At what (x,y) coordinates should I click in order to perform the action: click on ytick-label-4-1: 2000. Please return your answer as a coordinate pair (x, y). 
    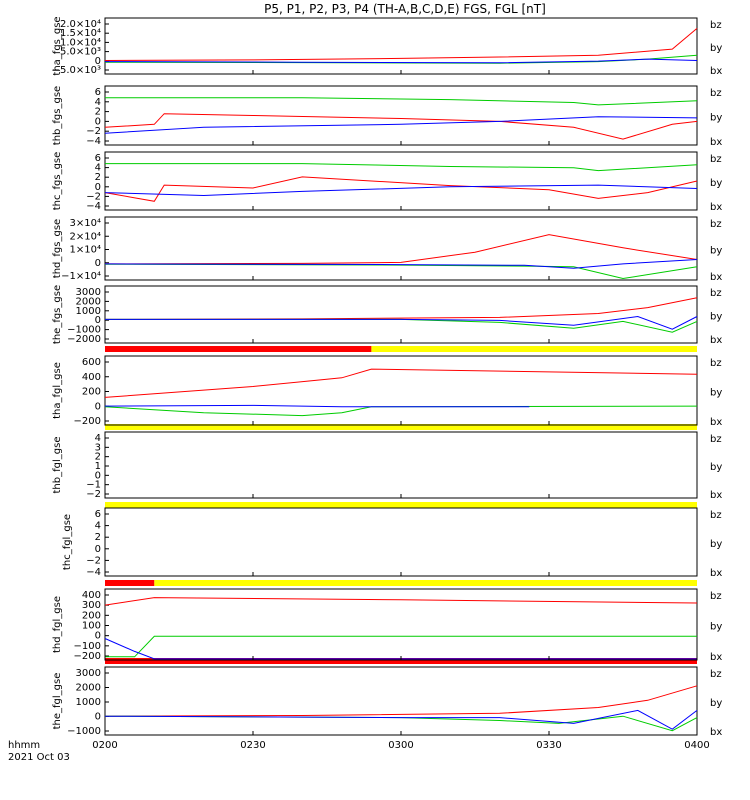
    Looking at the image, I should click on (88, 301).